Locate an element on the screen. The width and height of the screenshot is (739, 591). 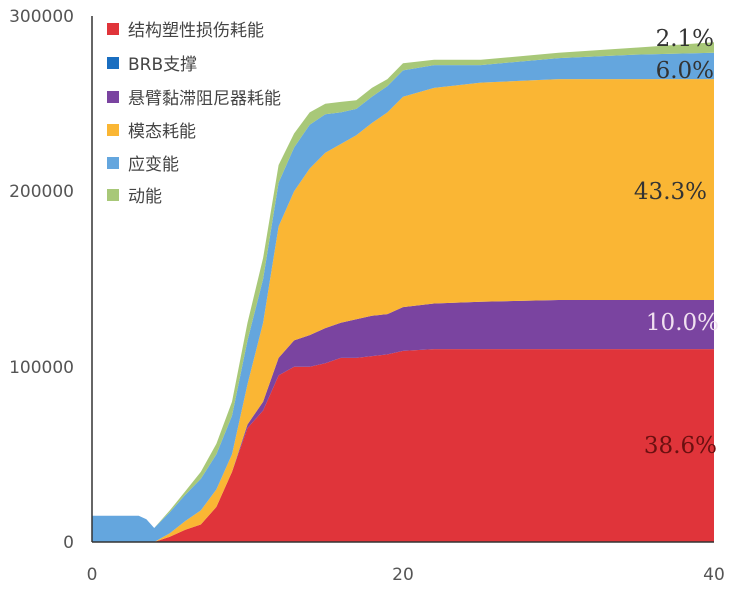
legend-swatch-strain is located at coordinates (113, 163).